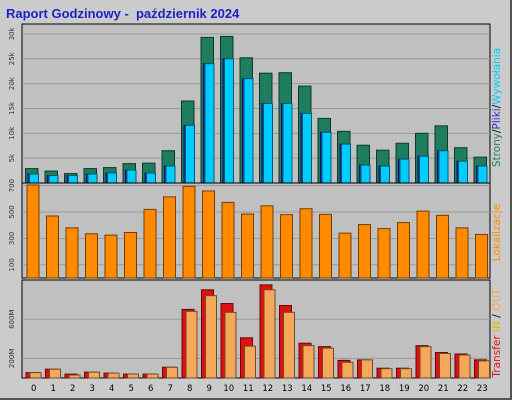 The height and width of the screenshot is (400, 512). What do you see at coordinates (150, 389) in the screenshot?
I see `x-tick-label: 6` at bounding box center [150, 389].